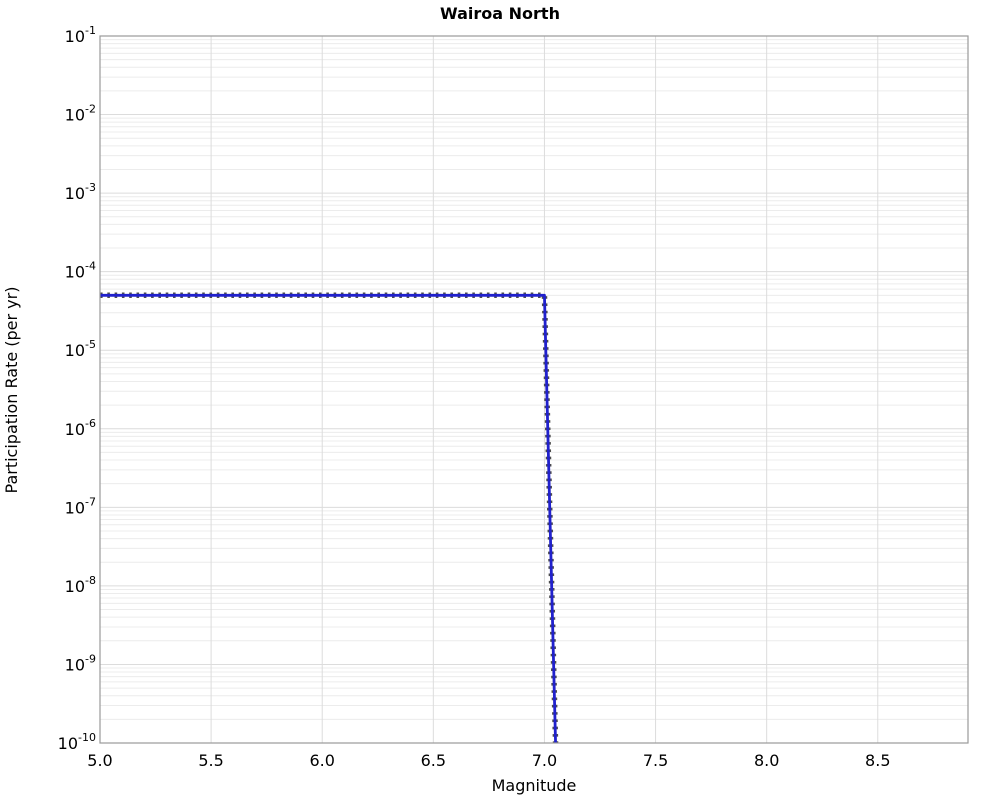 This screenshot has height=800, width=1000. I want to click on y-axis-label: Participation Rate (per yr), so click(11, 390).